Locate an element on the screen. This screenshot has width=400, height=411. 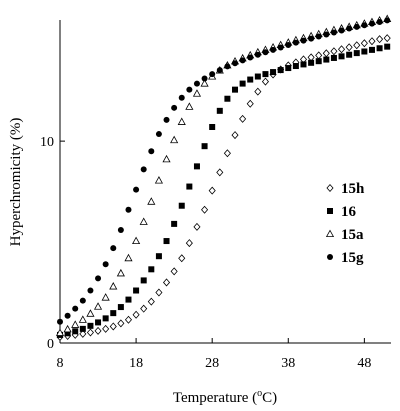
legend-label-15h: 15h is located at coordinates (353, 189).